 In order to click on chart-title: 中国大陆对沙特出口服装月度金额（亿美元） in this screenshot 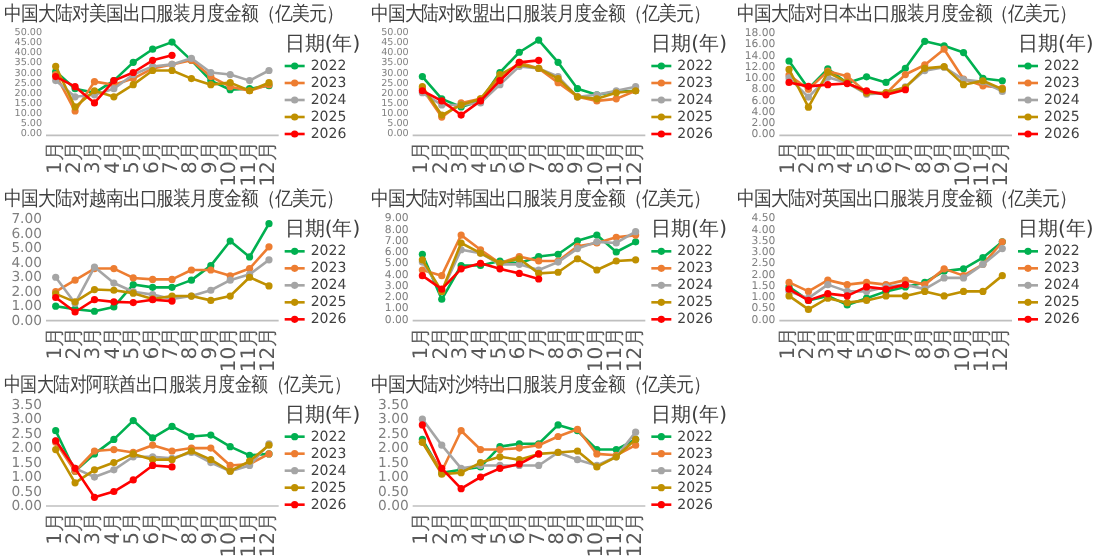, I will do `click(540, 385)`.